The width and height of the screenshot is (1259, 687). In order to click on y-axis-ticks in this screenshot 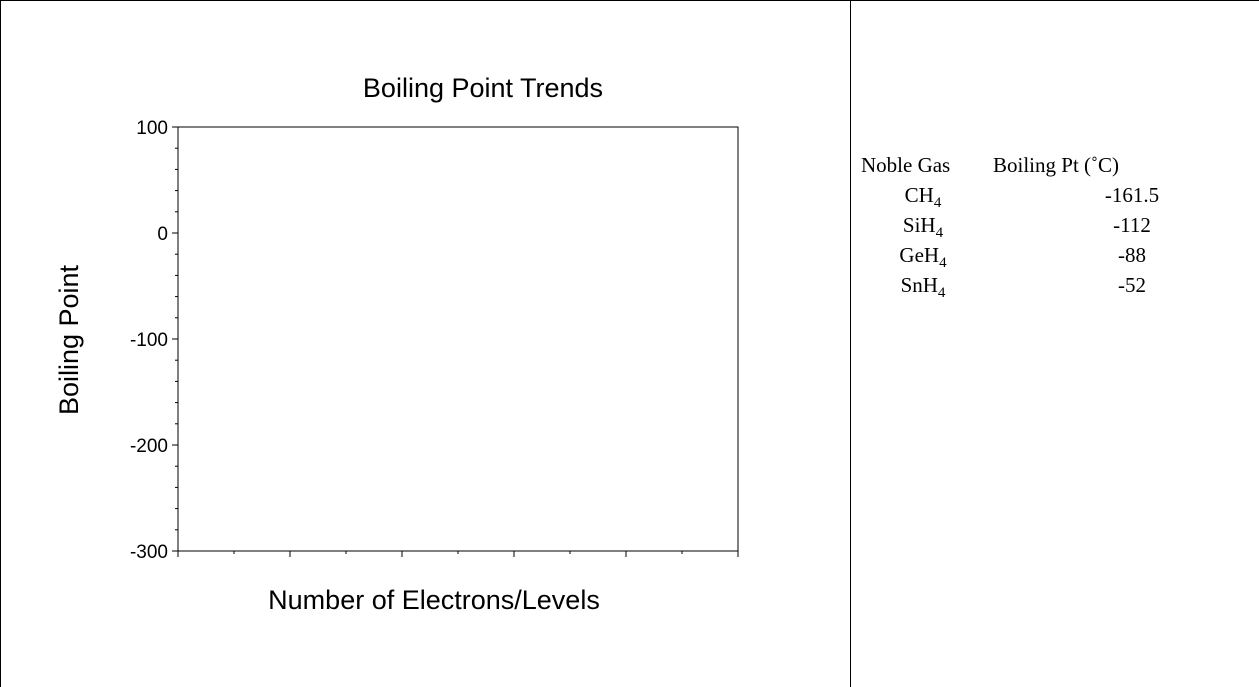, I will do `click(175, 339)`.